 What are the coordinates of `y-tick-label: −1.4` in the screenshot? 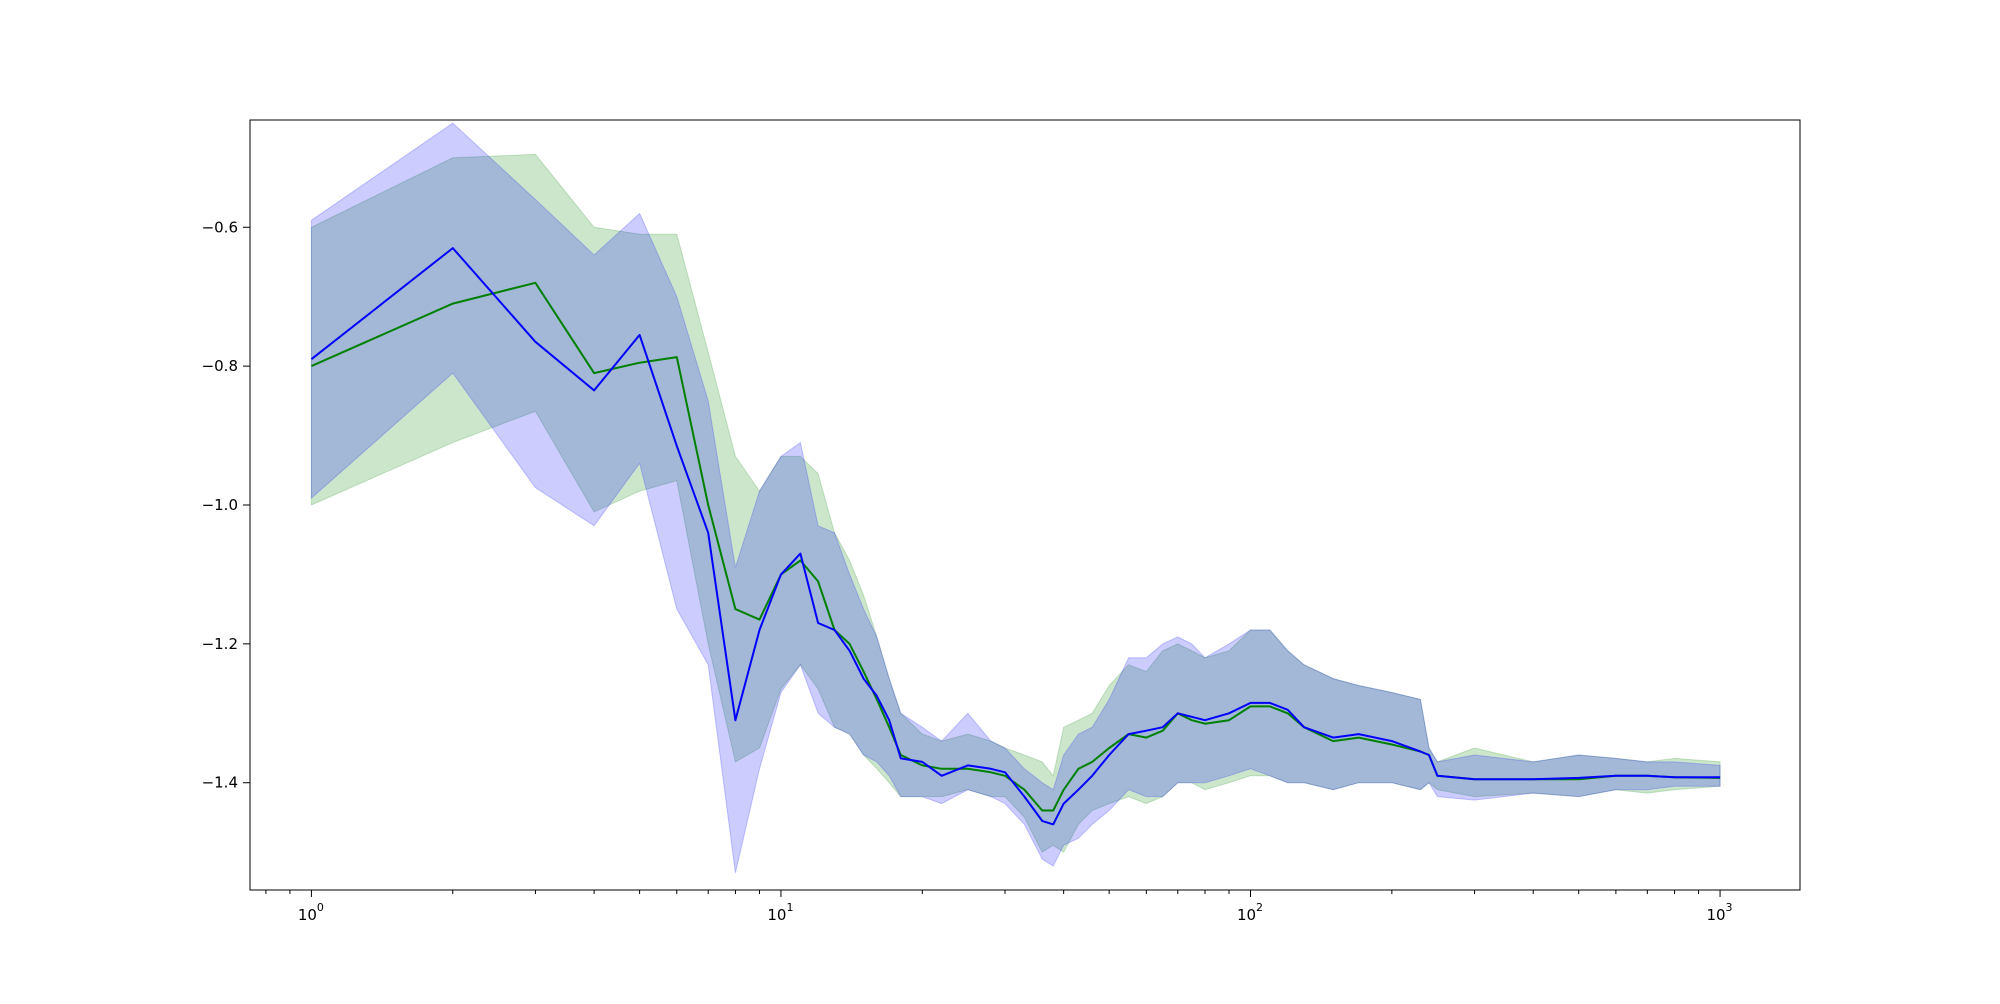 It's located at (220, 783).